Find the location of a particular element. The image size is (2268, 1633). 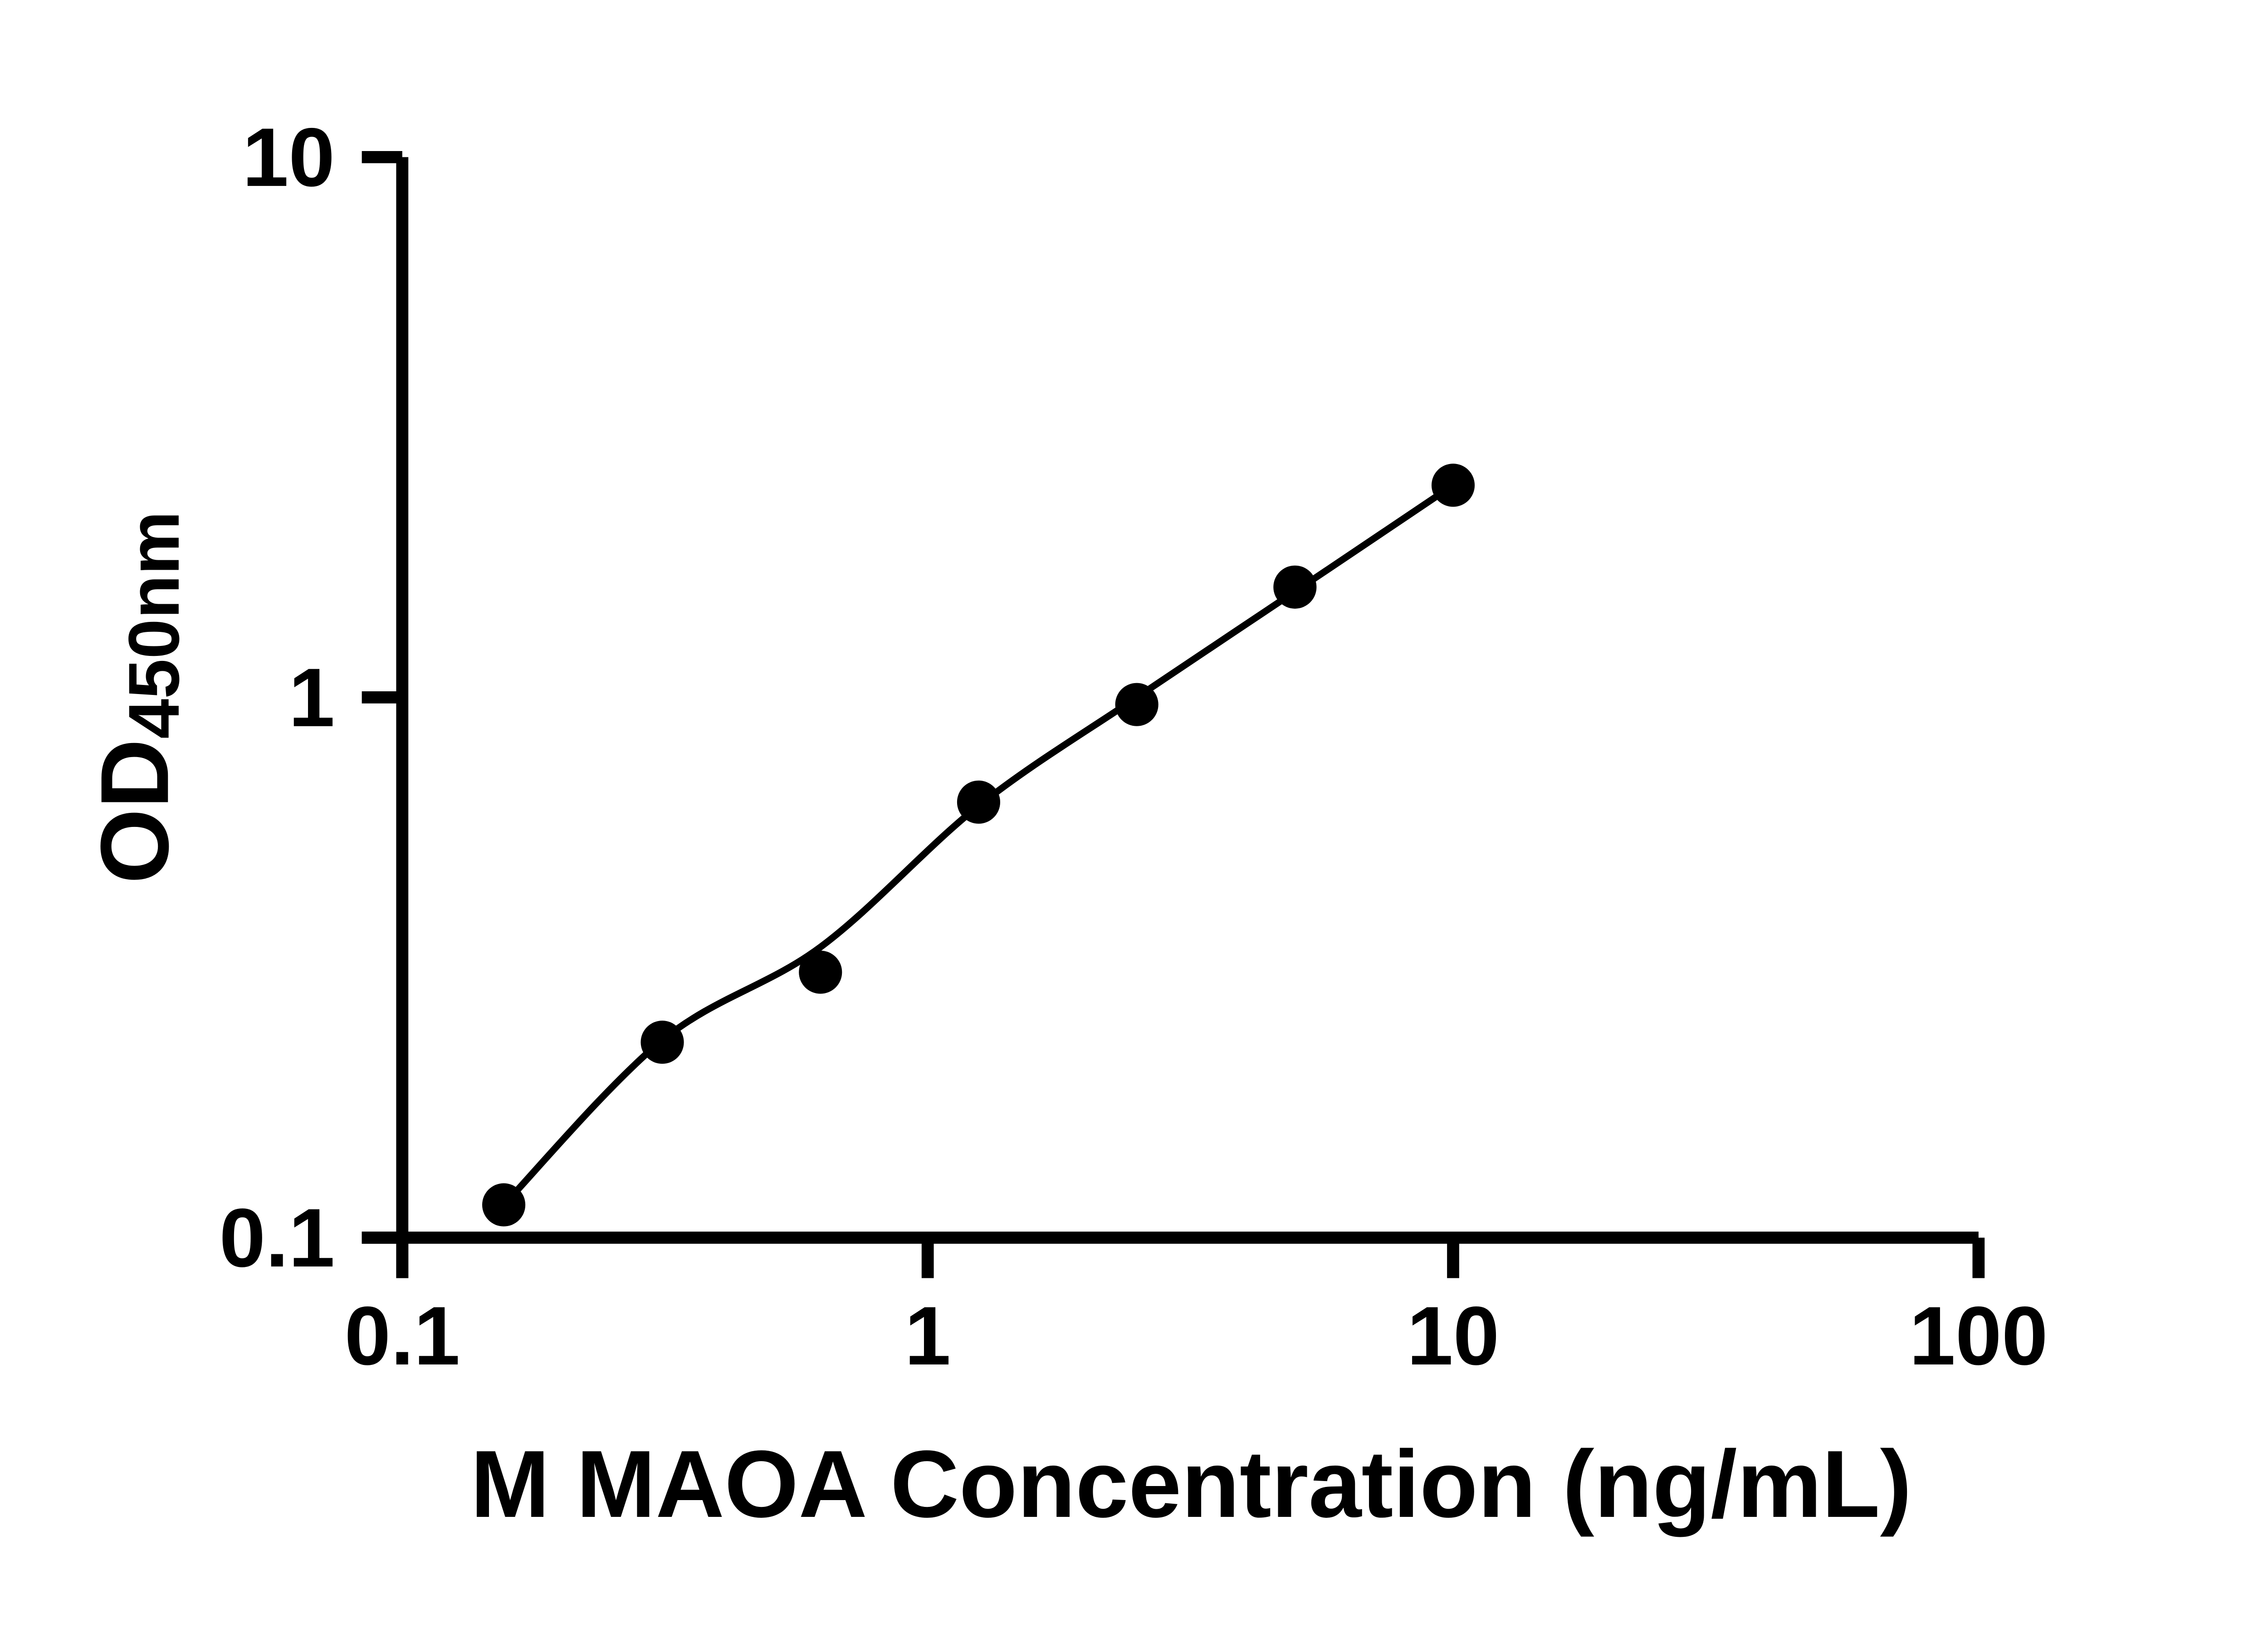

x-tick-label: 100 is located at coordinates (1979, 1335).